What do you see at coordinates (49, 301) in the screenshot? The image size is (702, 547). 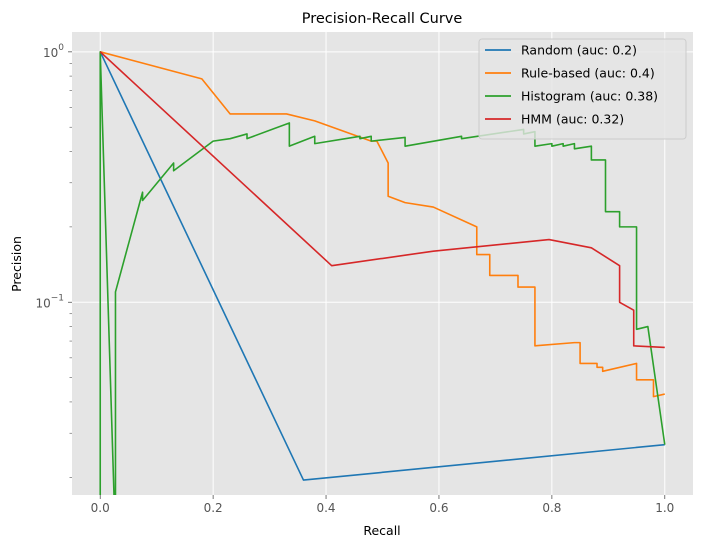 I see `y-tick-label: 10⁻¹` at bounding box center [49, 301].